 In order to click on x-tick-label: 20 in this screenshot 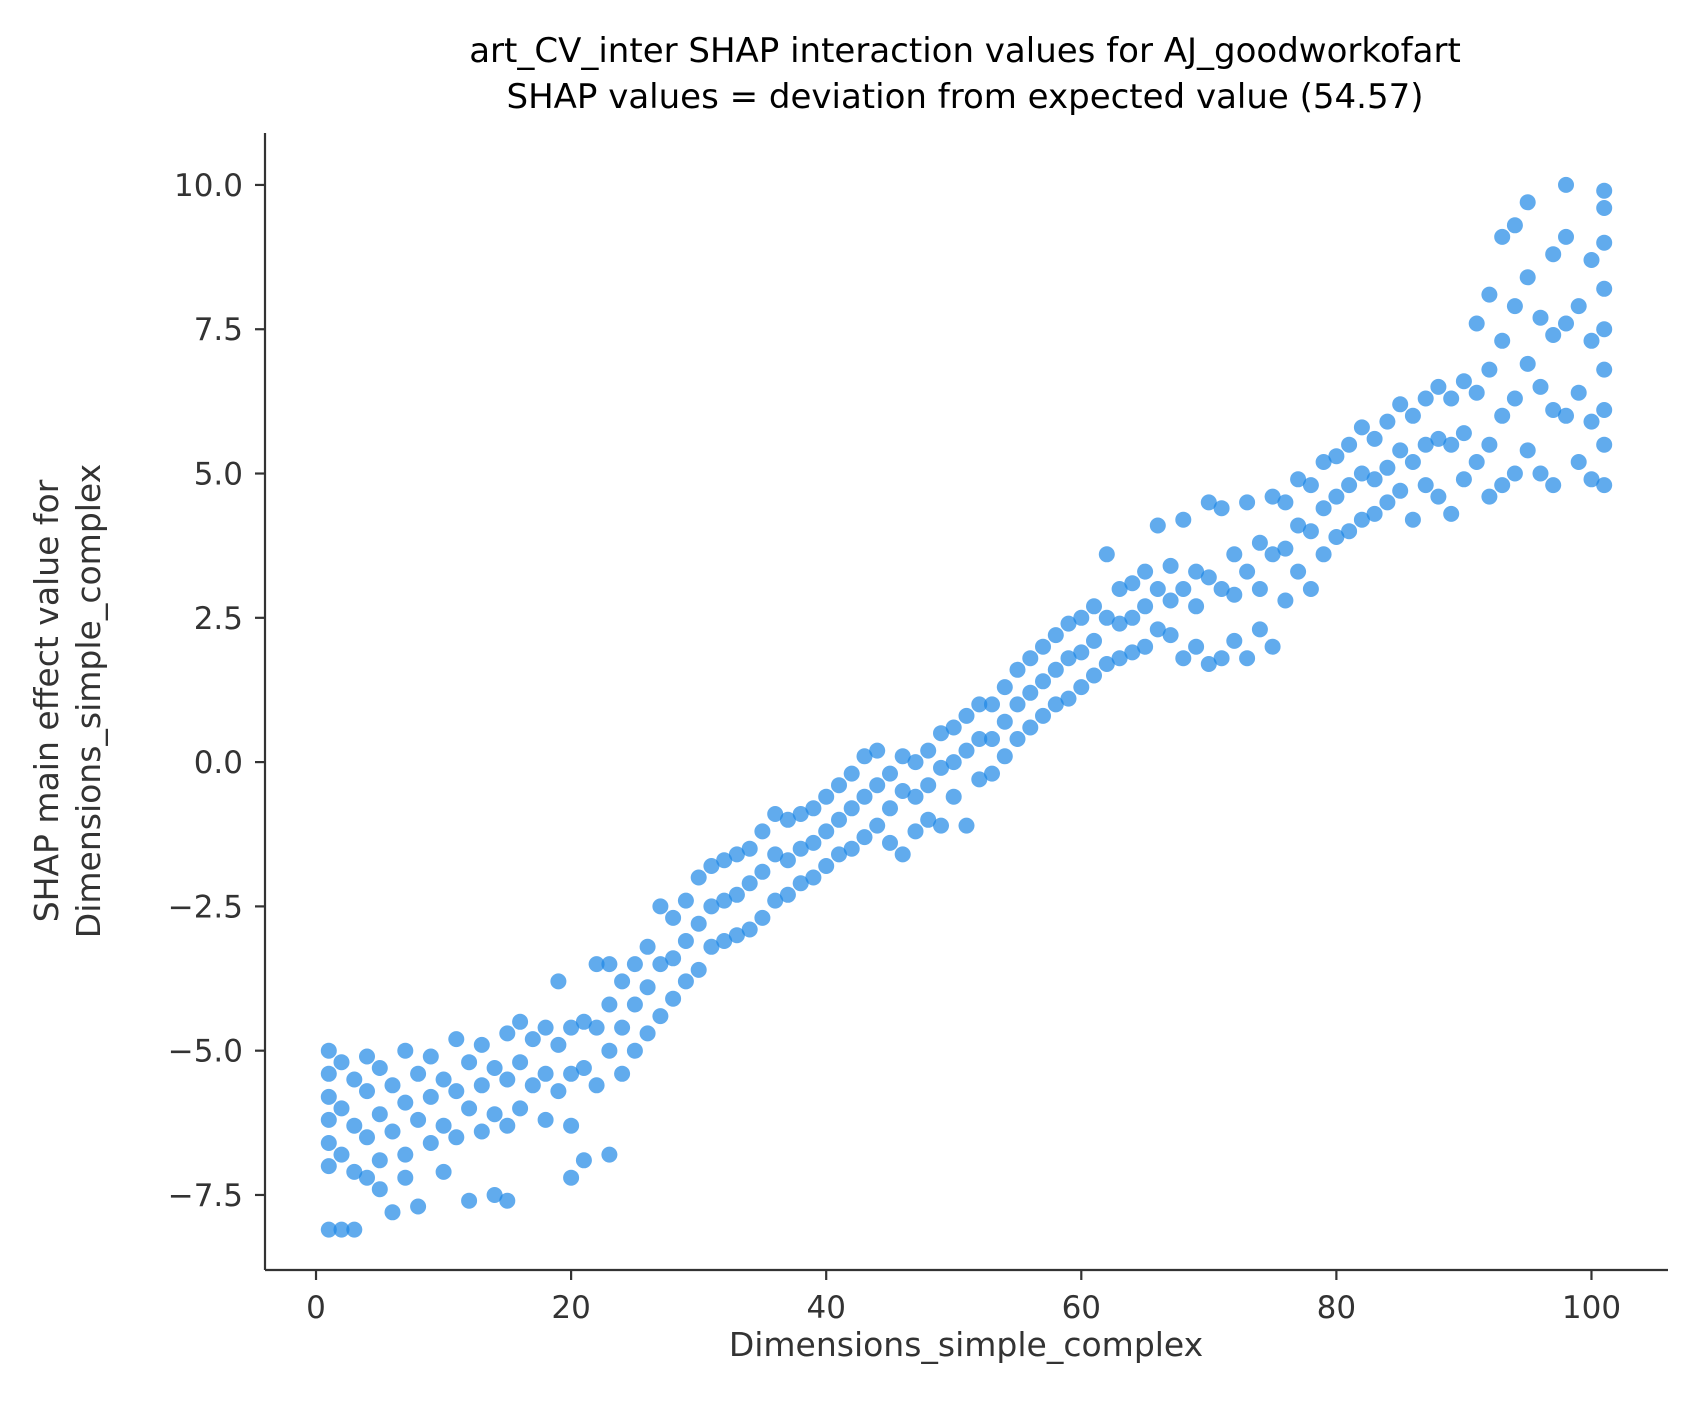, I will do `click(570, 1308)`.